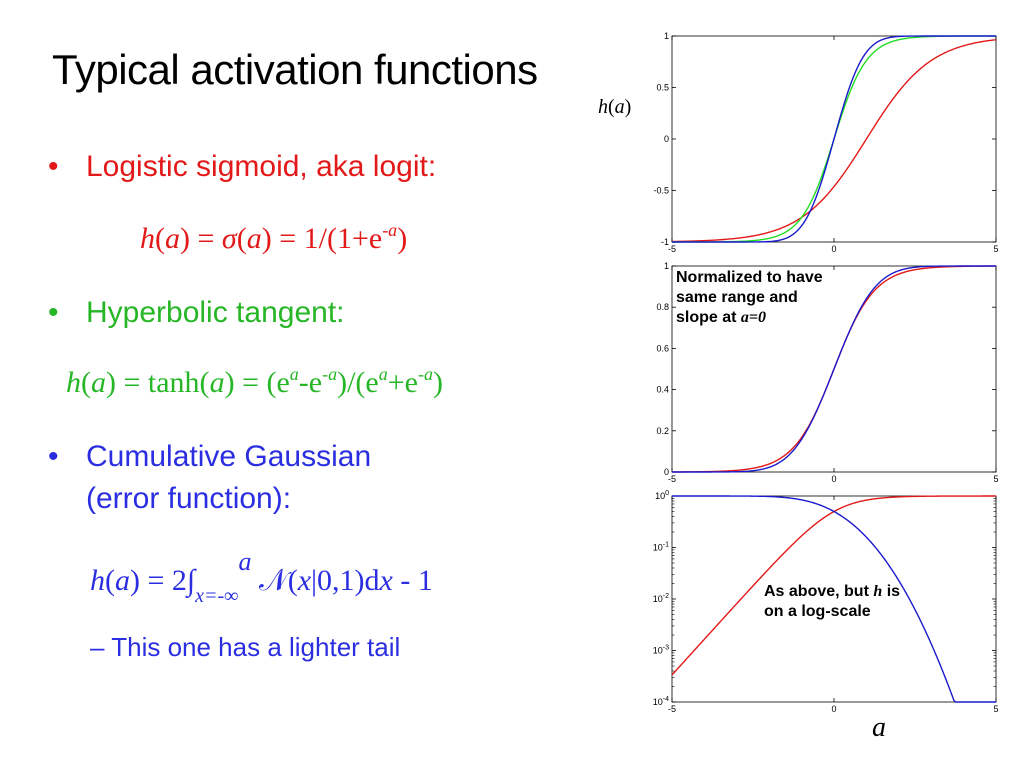  Describe the element at coordinates (662, 88) in the screenshot. I see `y-tick-label: 0.5` at that location.